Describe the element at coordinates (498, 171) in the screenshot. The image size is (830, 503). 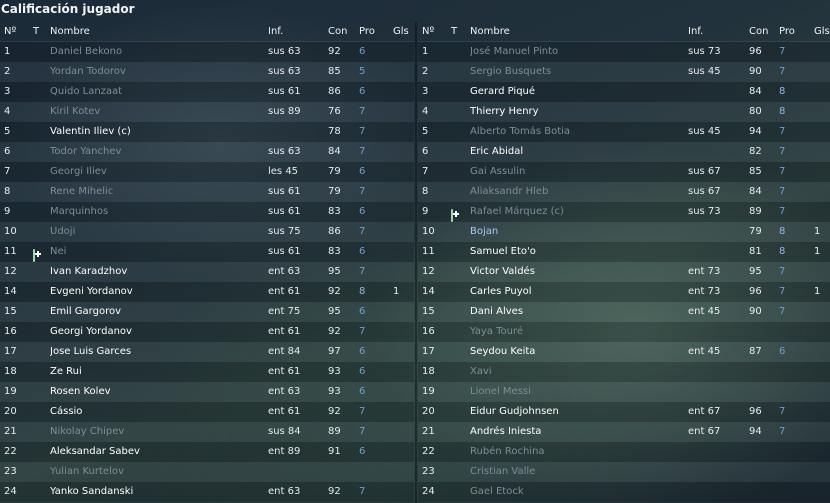
I see `player-name: Gai Assulin` at that location.